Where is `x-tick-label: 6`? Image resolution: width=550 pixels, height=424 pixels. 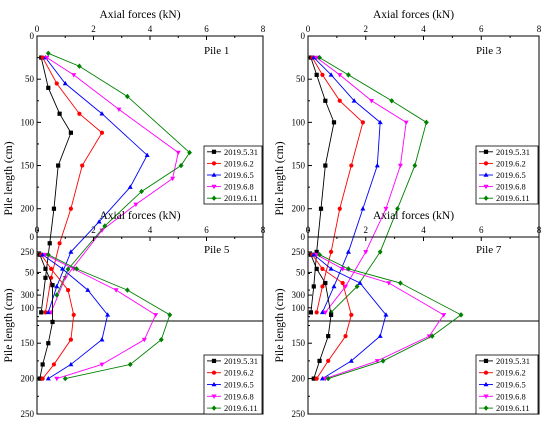
x-tick-label: 6 is located at coordinates (206, 29).